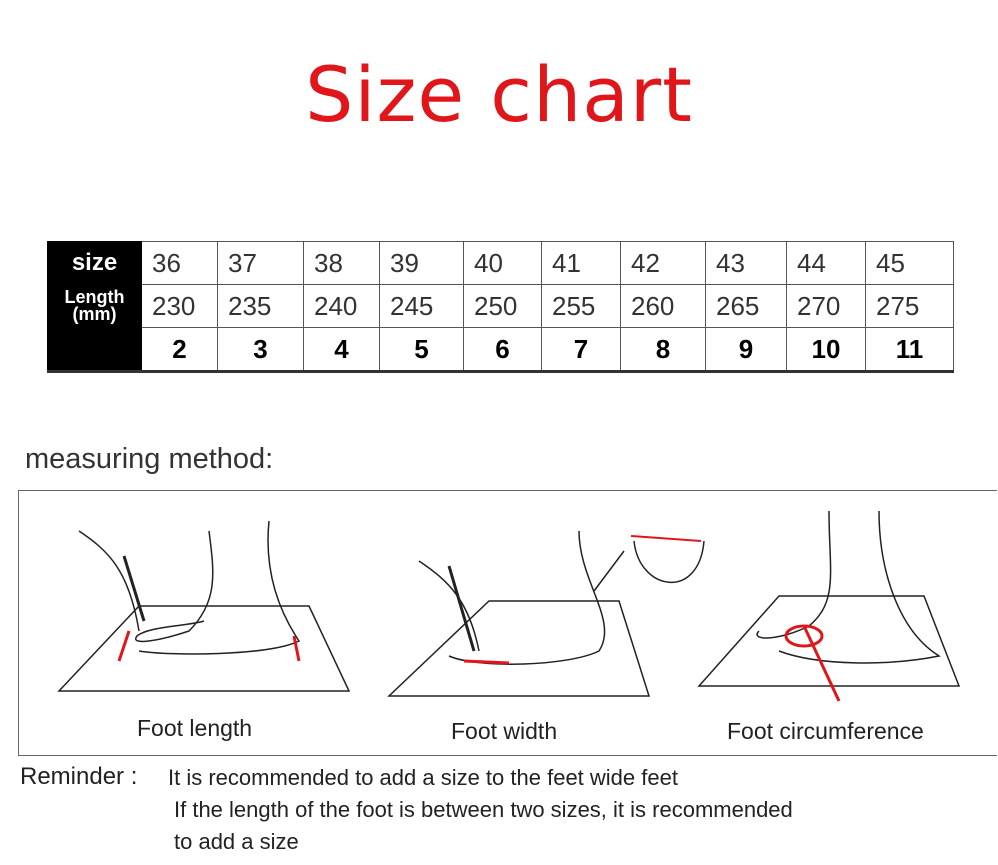  What do you see at coordinates (341, 263) in the screenshot?
I see `size-cell: 38` at bounding box center [341, 263].